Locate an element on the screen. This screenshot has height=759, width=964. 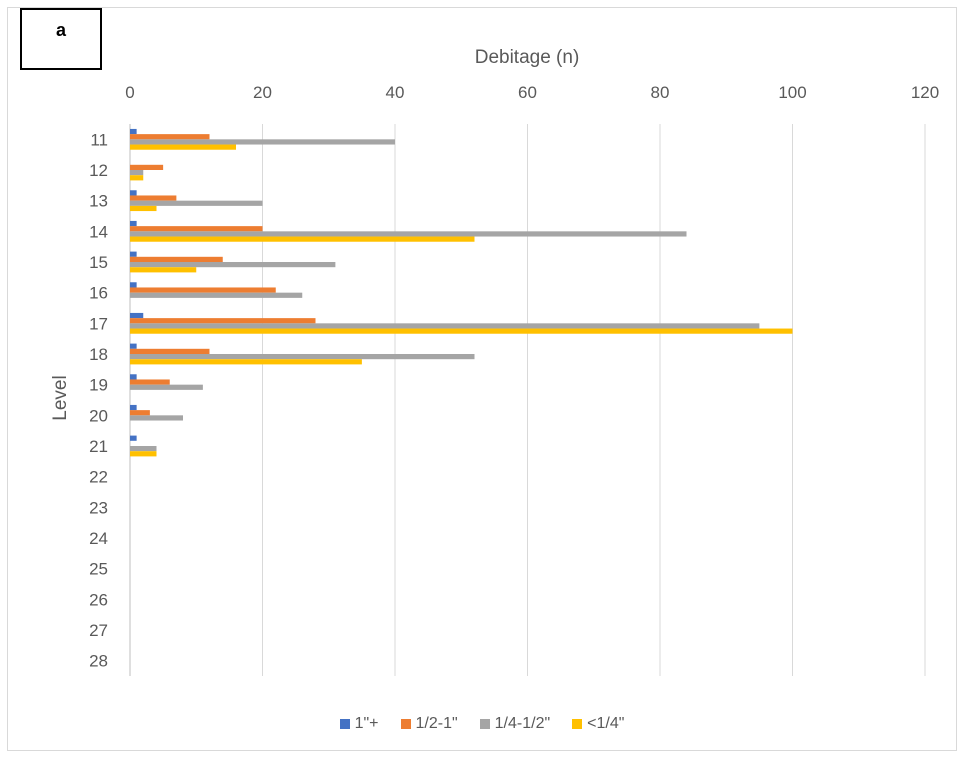
y-tick-label: 12 is located at coordinates (98, 170).